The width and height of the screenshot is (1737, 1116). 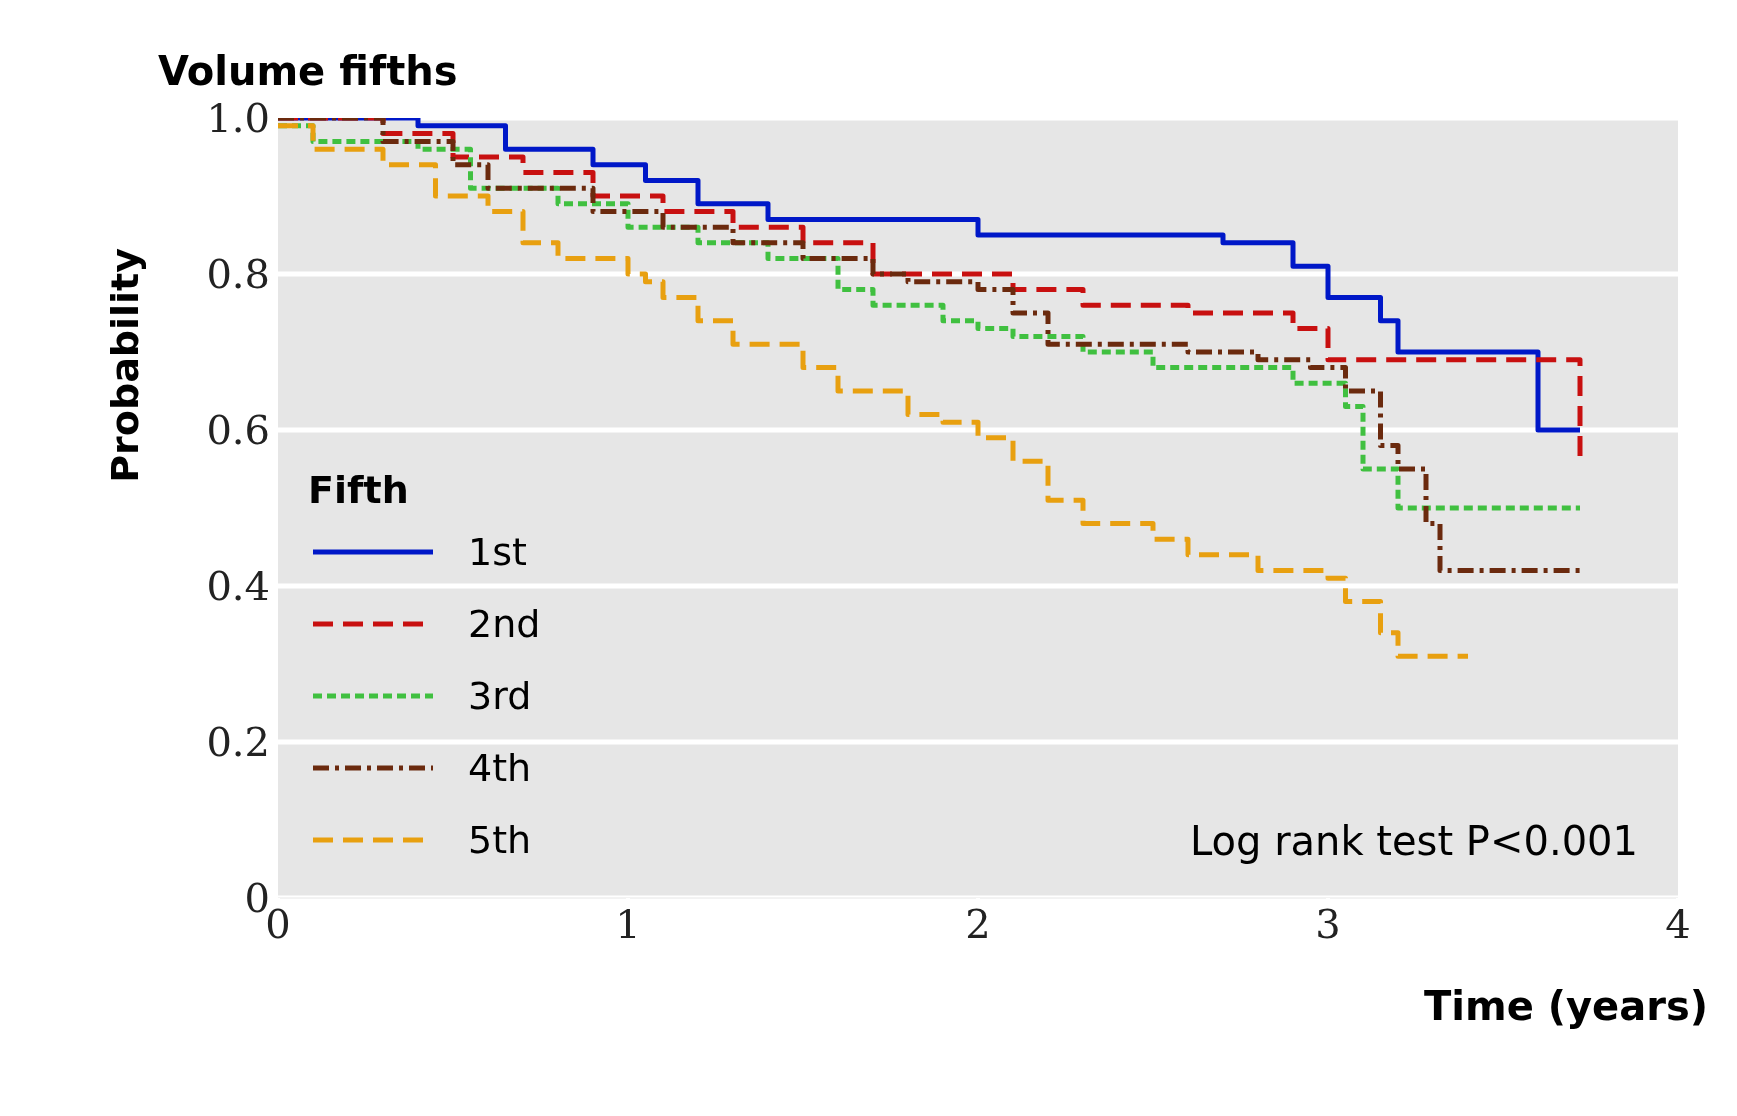 What do you see at coordinates (1413, 841) in the screenshot?
I see `annotation: Log rank test P<0.001` at bounding box center [1413, 841].